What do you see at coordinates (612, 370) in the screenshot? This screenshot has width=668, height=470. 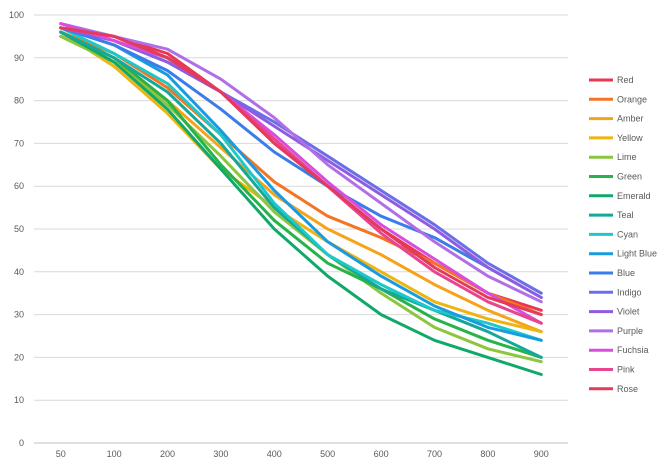 I see `legend-item-pink: Pink` at bounding box center [612, 370].